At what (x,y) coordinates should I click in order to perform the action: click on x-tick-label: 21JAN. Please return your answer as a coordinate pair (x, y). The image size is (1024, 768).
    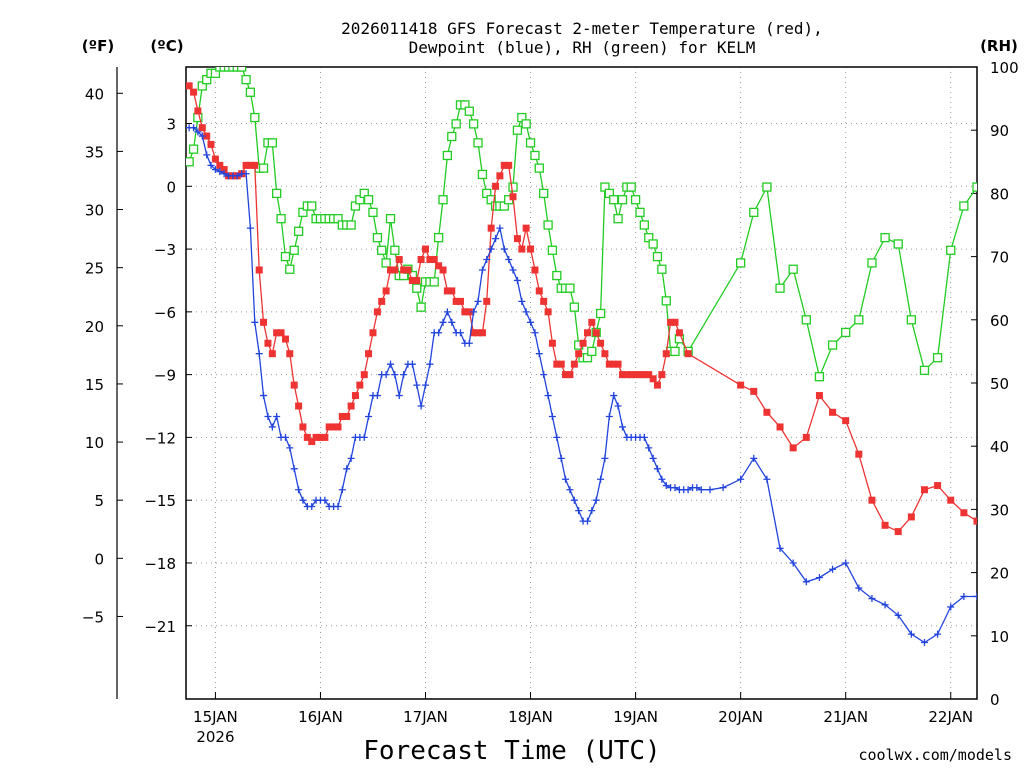
    Looking at the image, I should click on (845, 717).